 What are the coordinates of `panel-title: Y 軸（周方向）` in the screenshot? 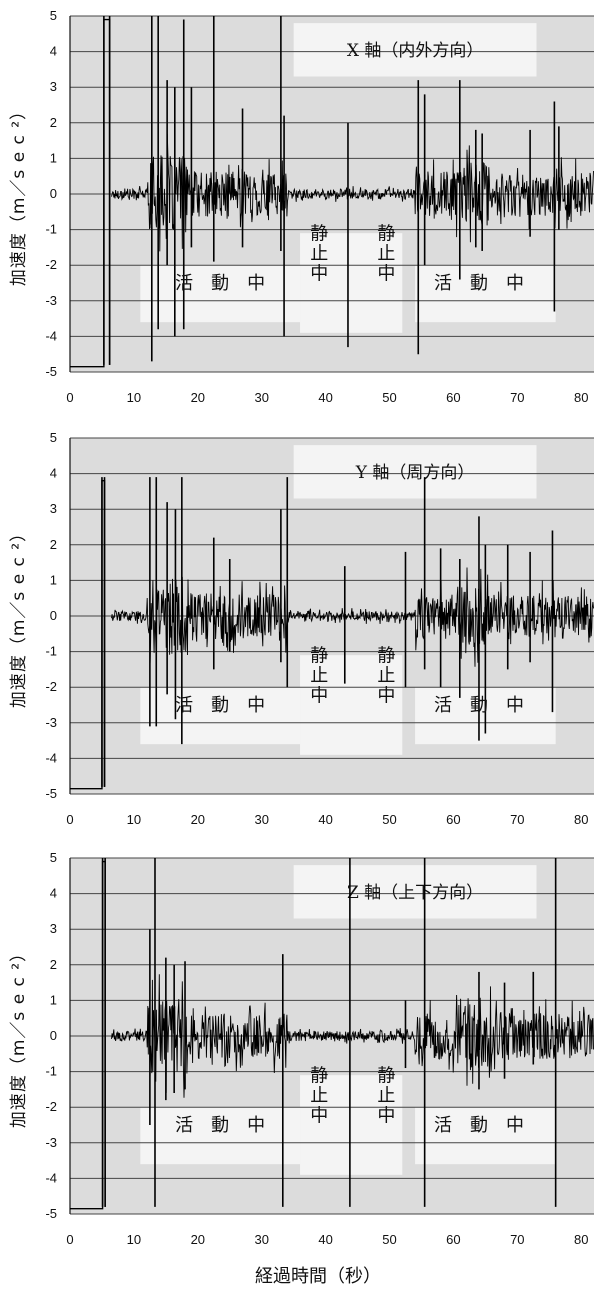 It's located at (415, 473).